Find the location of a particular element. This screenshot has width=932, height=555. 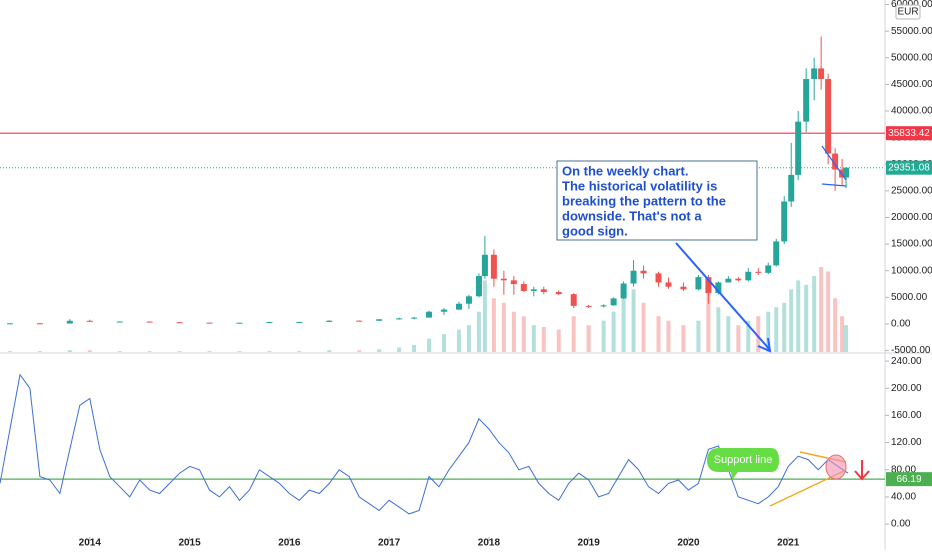

y-tick-label: 5000.00 is located at coordinates (909, 297).